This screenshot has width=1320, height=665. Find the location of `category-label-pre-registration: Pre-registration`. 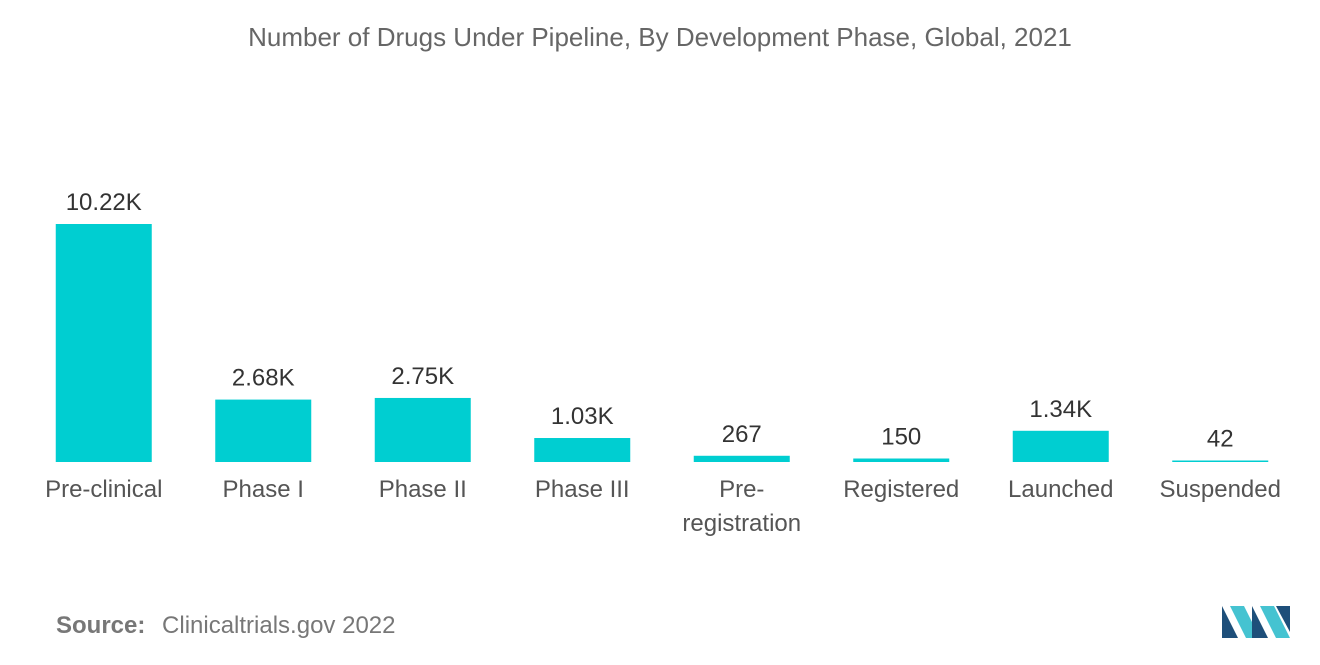

category-label-pre-registration: Pre-registration is located at coordinates (741, 506).